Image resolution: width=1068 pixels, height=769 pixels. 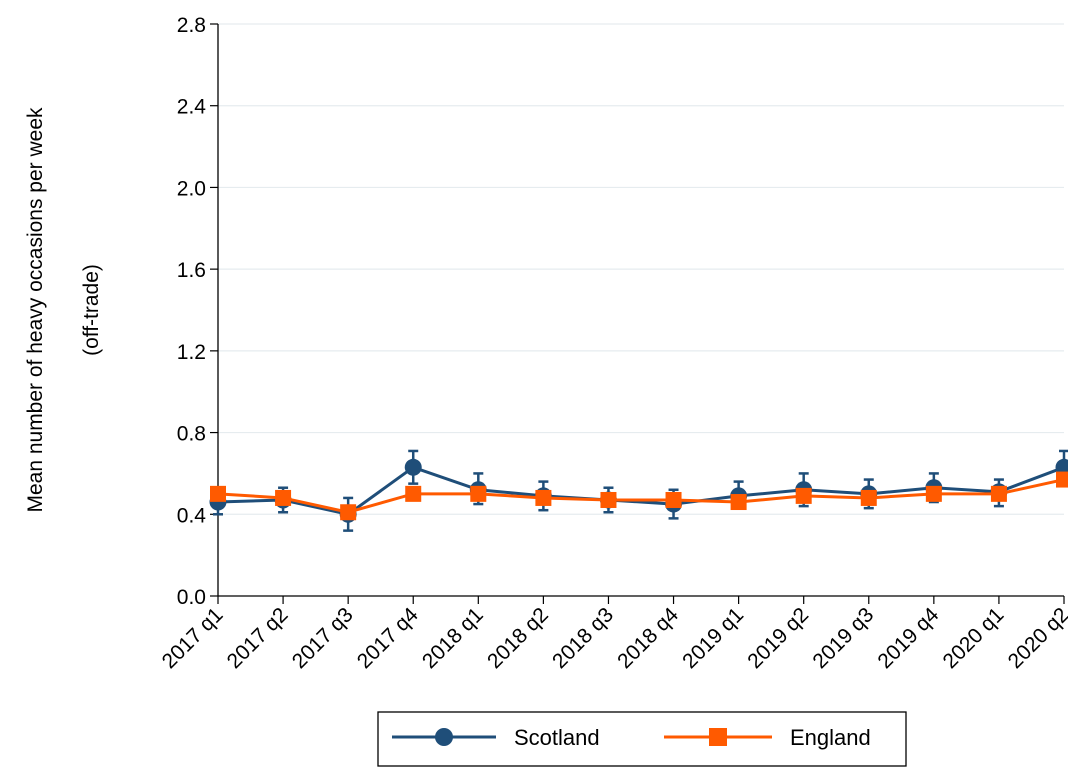 I want to click on x-tick-label: 2019 q2, so click(x=778, y=638).